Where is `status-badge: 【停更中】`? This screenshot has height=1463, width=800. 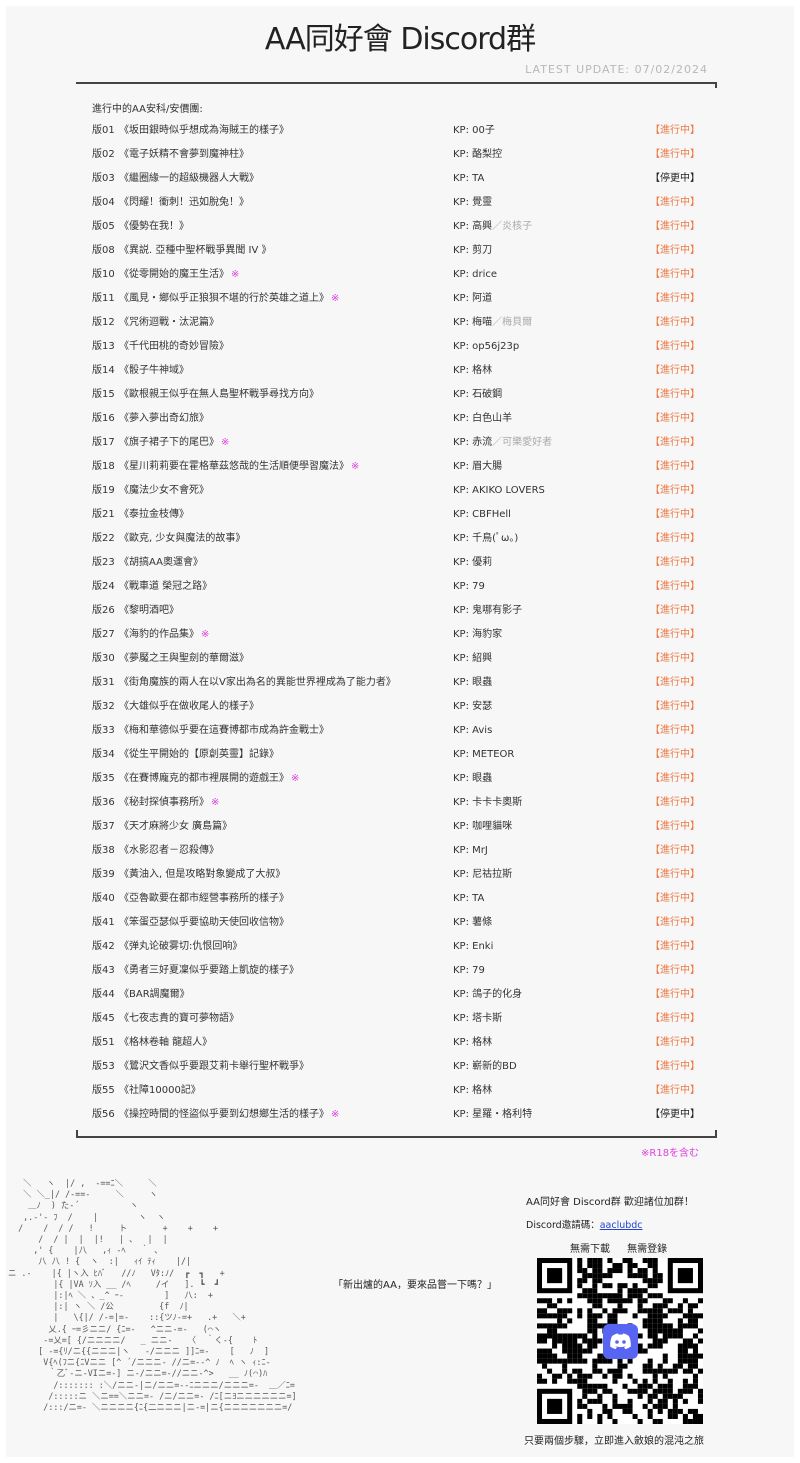
status-badge: 【停更中】 is located at coordinates (675, 1114).